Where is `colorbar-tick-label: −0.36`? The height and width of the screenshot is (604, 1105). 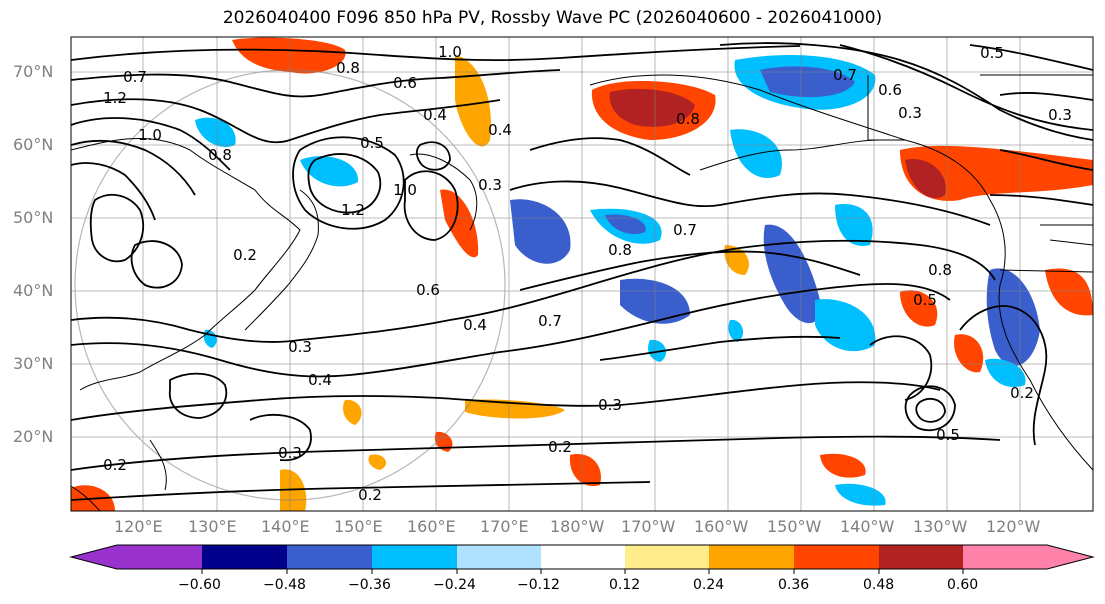 colorbar-tick-label: −0.36 is located at coordinates (369, 585).